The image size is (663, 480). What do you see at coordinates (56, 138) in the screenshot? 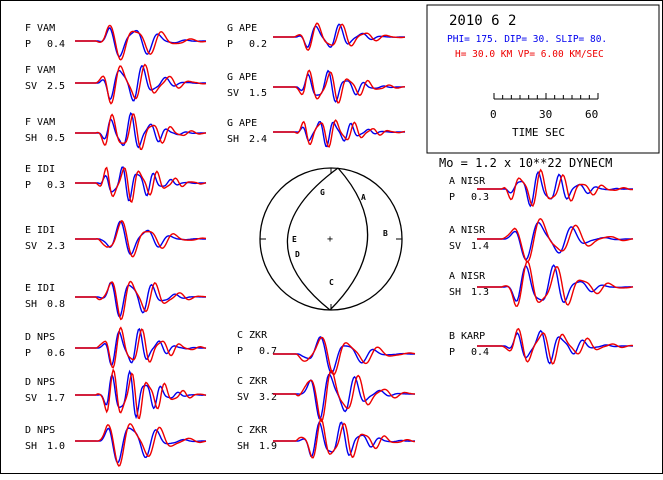
I see `amplitude-value: 0.5` at bounding box center [56, 138].